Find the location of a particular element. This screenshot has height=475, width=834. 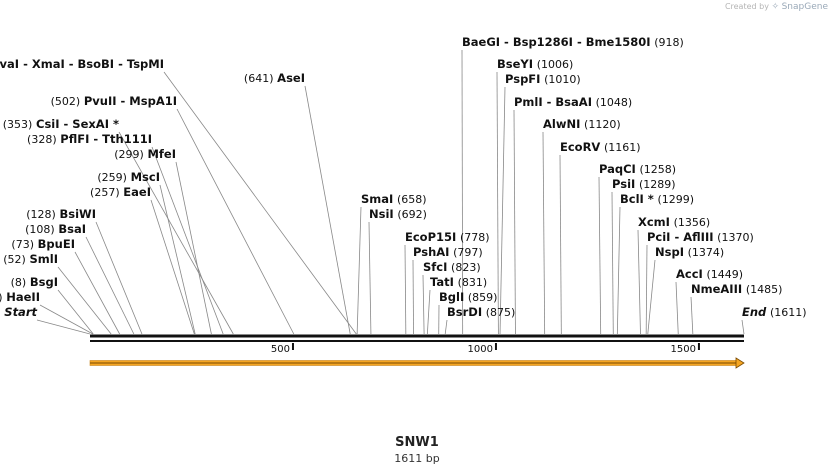

enzyme-name-xmai: XmaI is located at coordinates (48, 64).